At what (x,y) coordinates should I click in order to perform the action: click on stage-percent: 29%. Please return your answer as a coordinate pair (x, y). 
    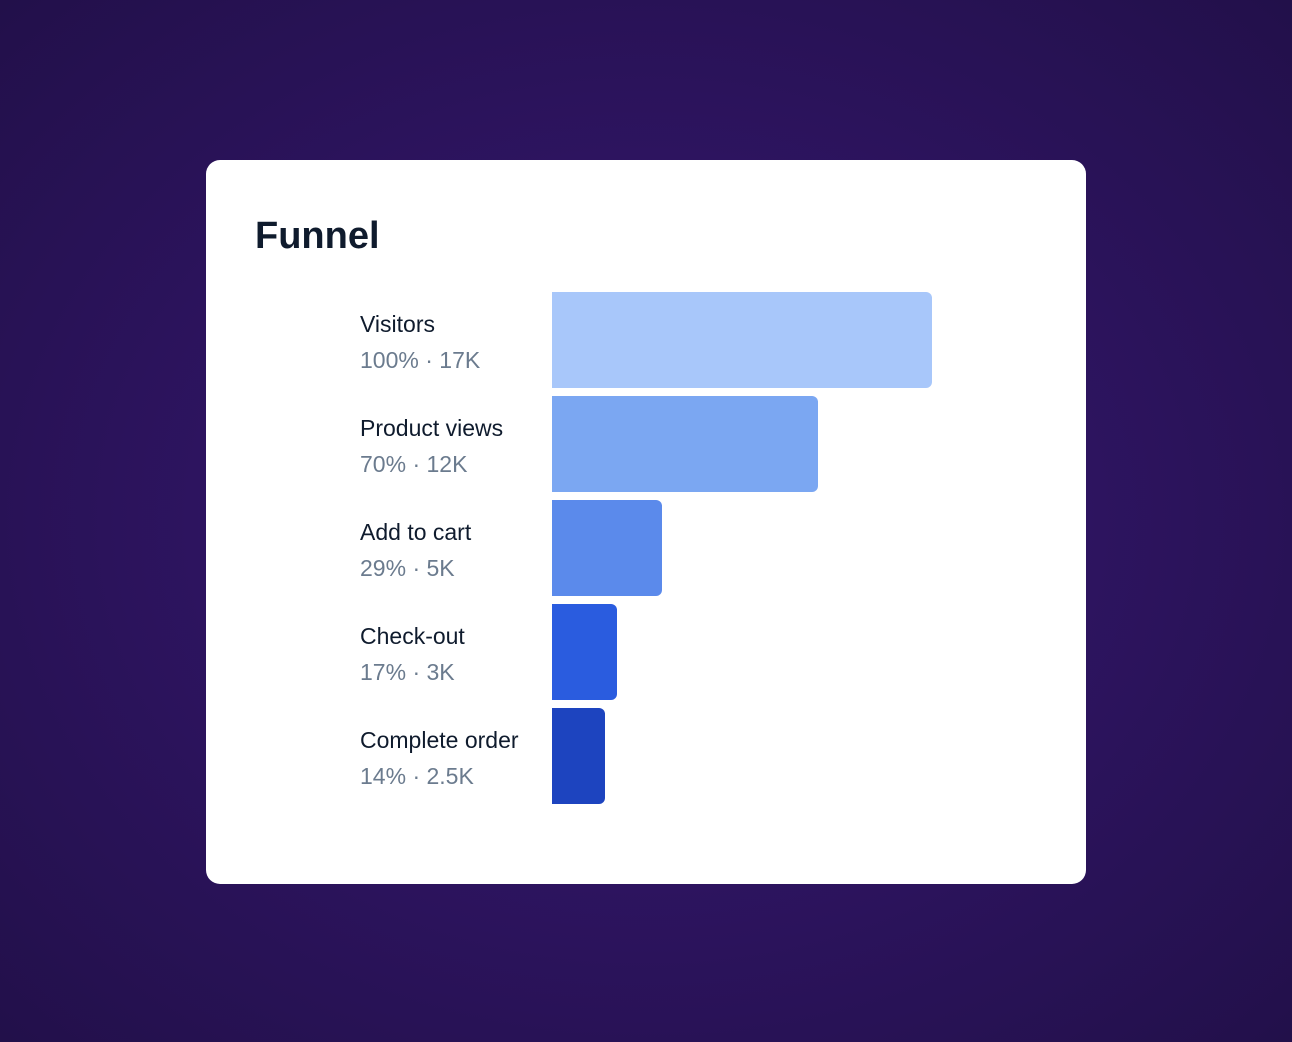
    Looking at the image, I should click on (383, 568).